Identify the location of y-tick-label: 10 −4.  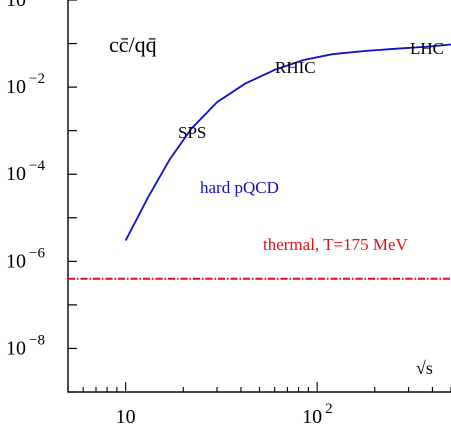
(25, 171).